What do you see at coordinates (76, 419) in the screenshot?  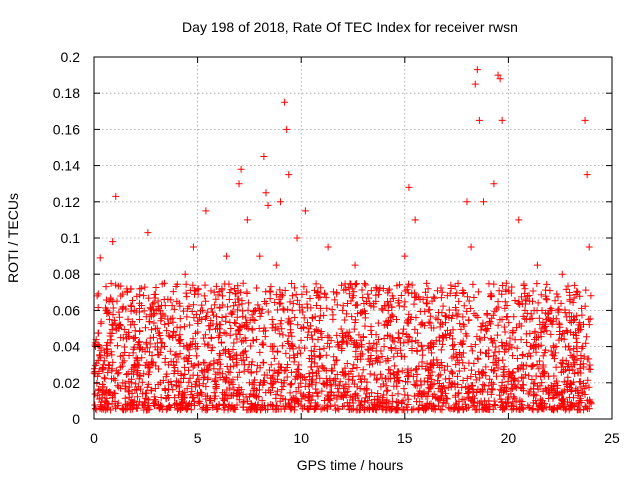 I see `y-tick-label: 0` at bounding box center [76, 419].